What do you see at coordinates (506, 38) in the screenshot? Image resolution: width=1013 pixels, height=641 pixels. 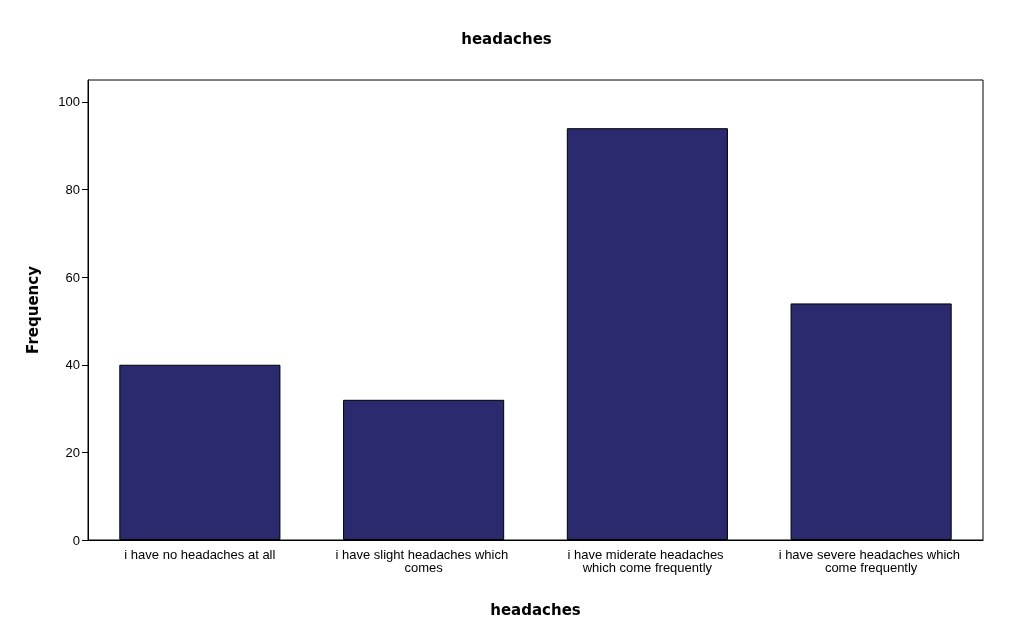 I see `chart-title: headaches` at bounding box center [506, 38].